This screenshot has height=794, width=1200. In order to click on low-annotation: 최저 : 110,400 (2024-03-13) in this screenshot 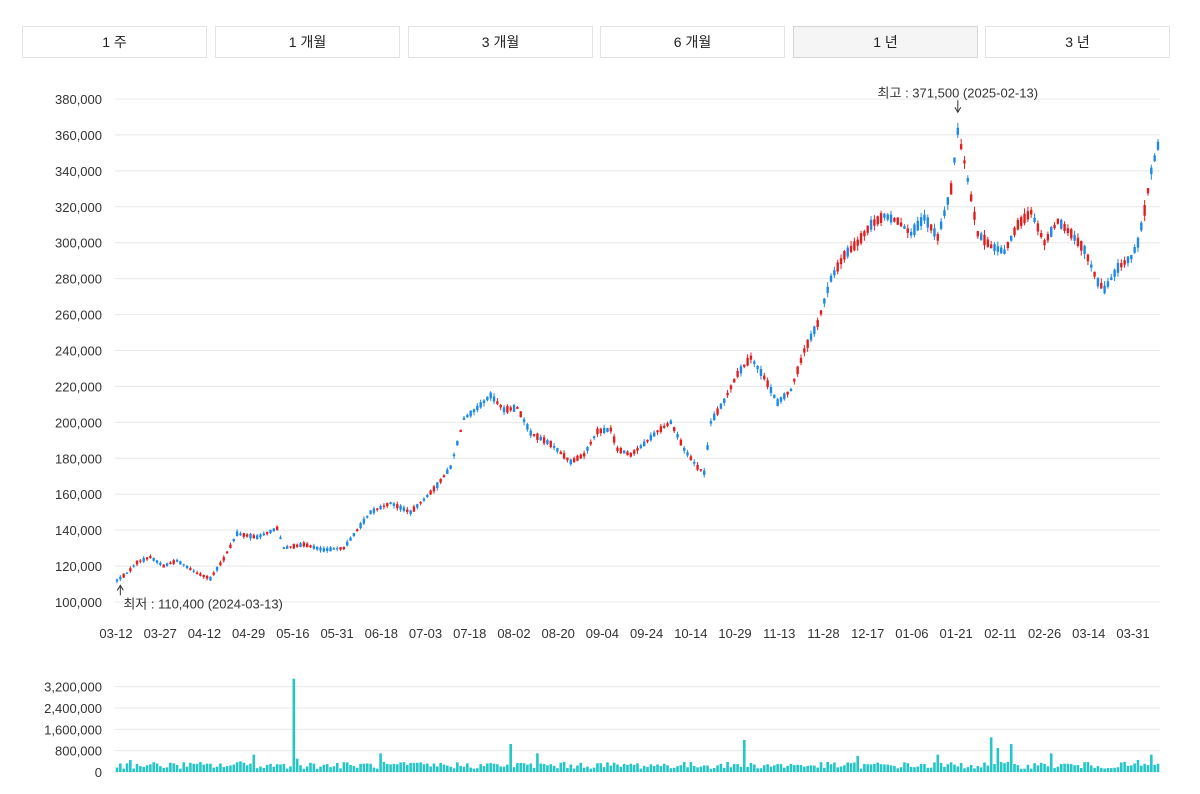, I will do `click(199, 597)`.